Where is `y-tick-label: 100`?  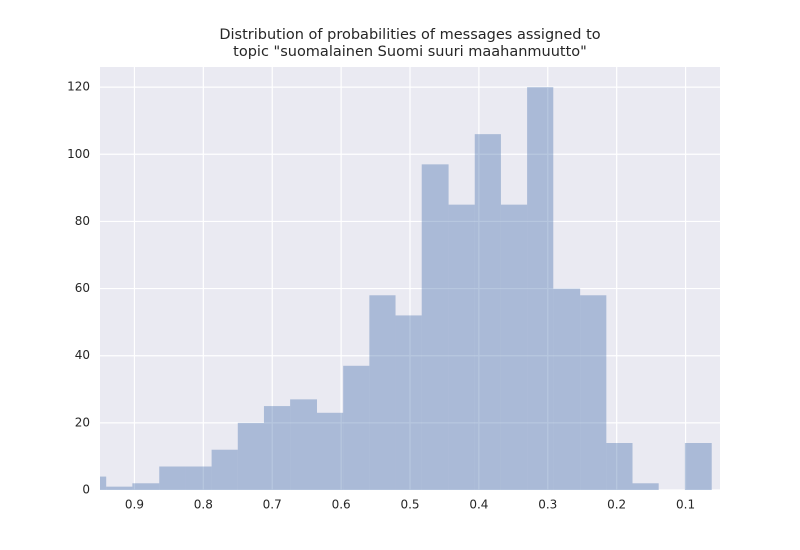
y-tick-label: 100 is located at coordinates (78, 154).